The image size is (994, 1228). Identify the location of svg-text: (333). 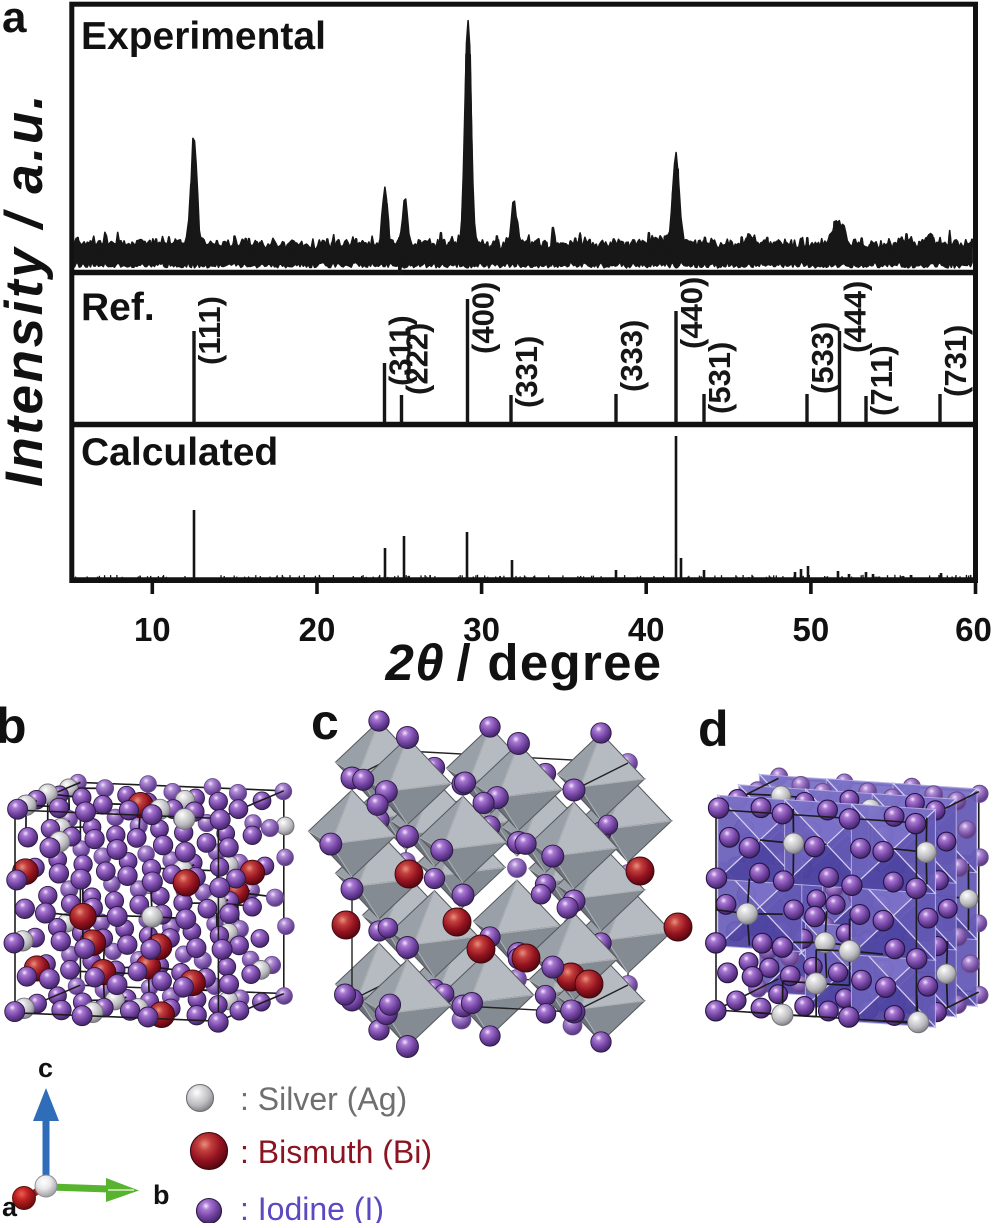
(631, 356).